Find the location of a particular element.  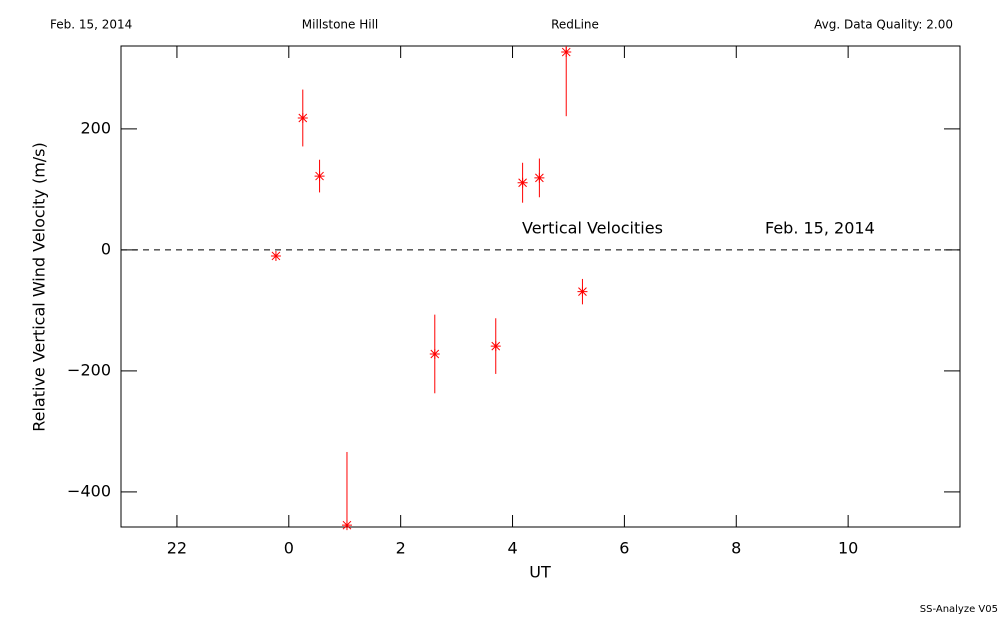

x-tick-label: 8 is located at coordinates (736, 548).